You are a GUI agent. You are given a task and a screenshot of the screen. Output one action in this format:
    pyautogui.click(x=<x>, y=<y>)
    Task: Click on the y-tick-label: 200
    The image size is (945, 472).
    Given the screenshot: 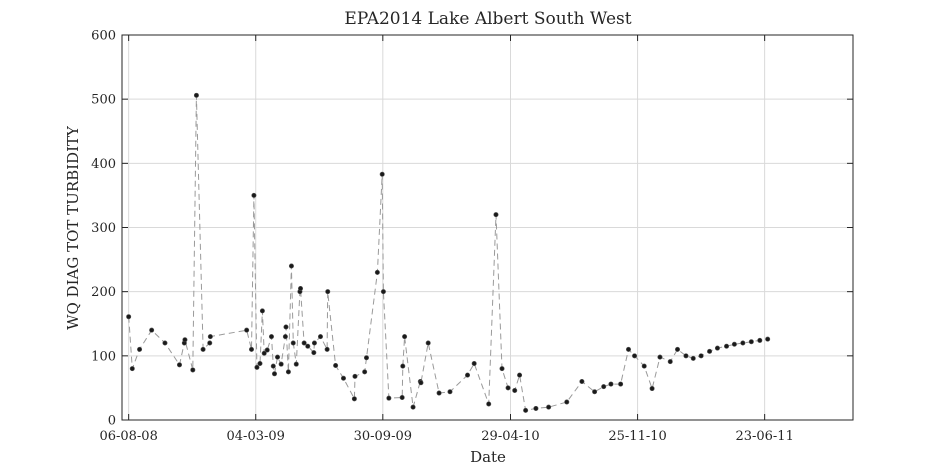 What is the action you would take?
    pyautogui.click(x=103, y=292)
    